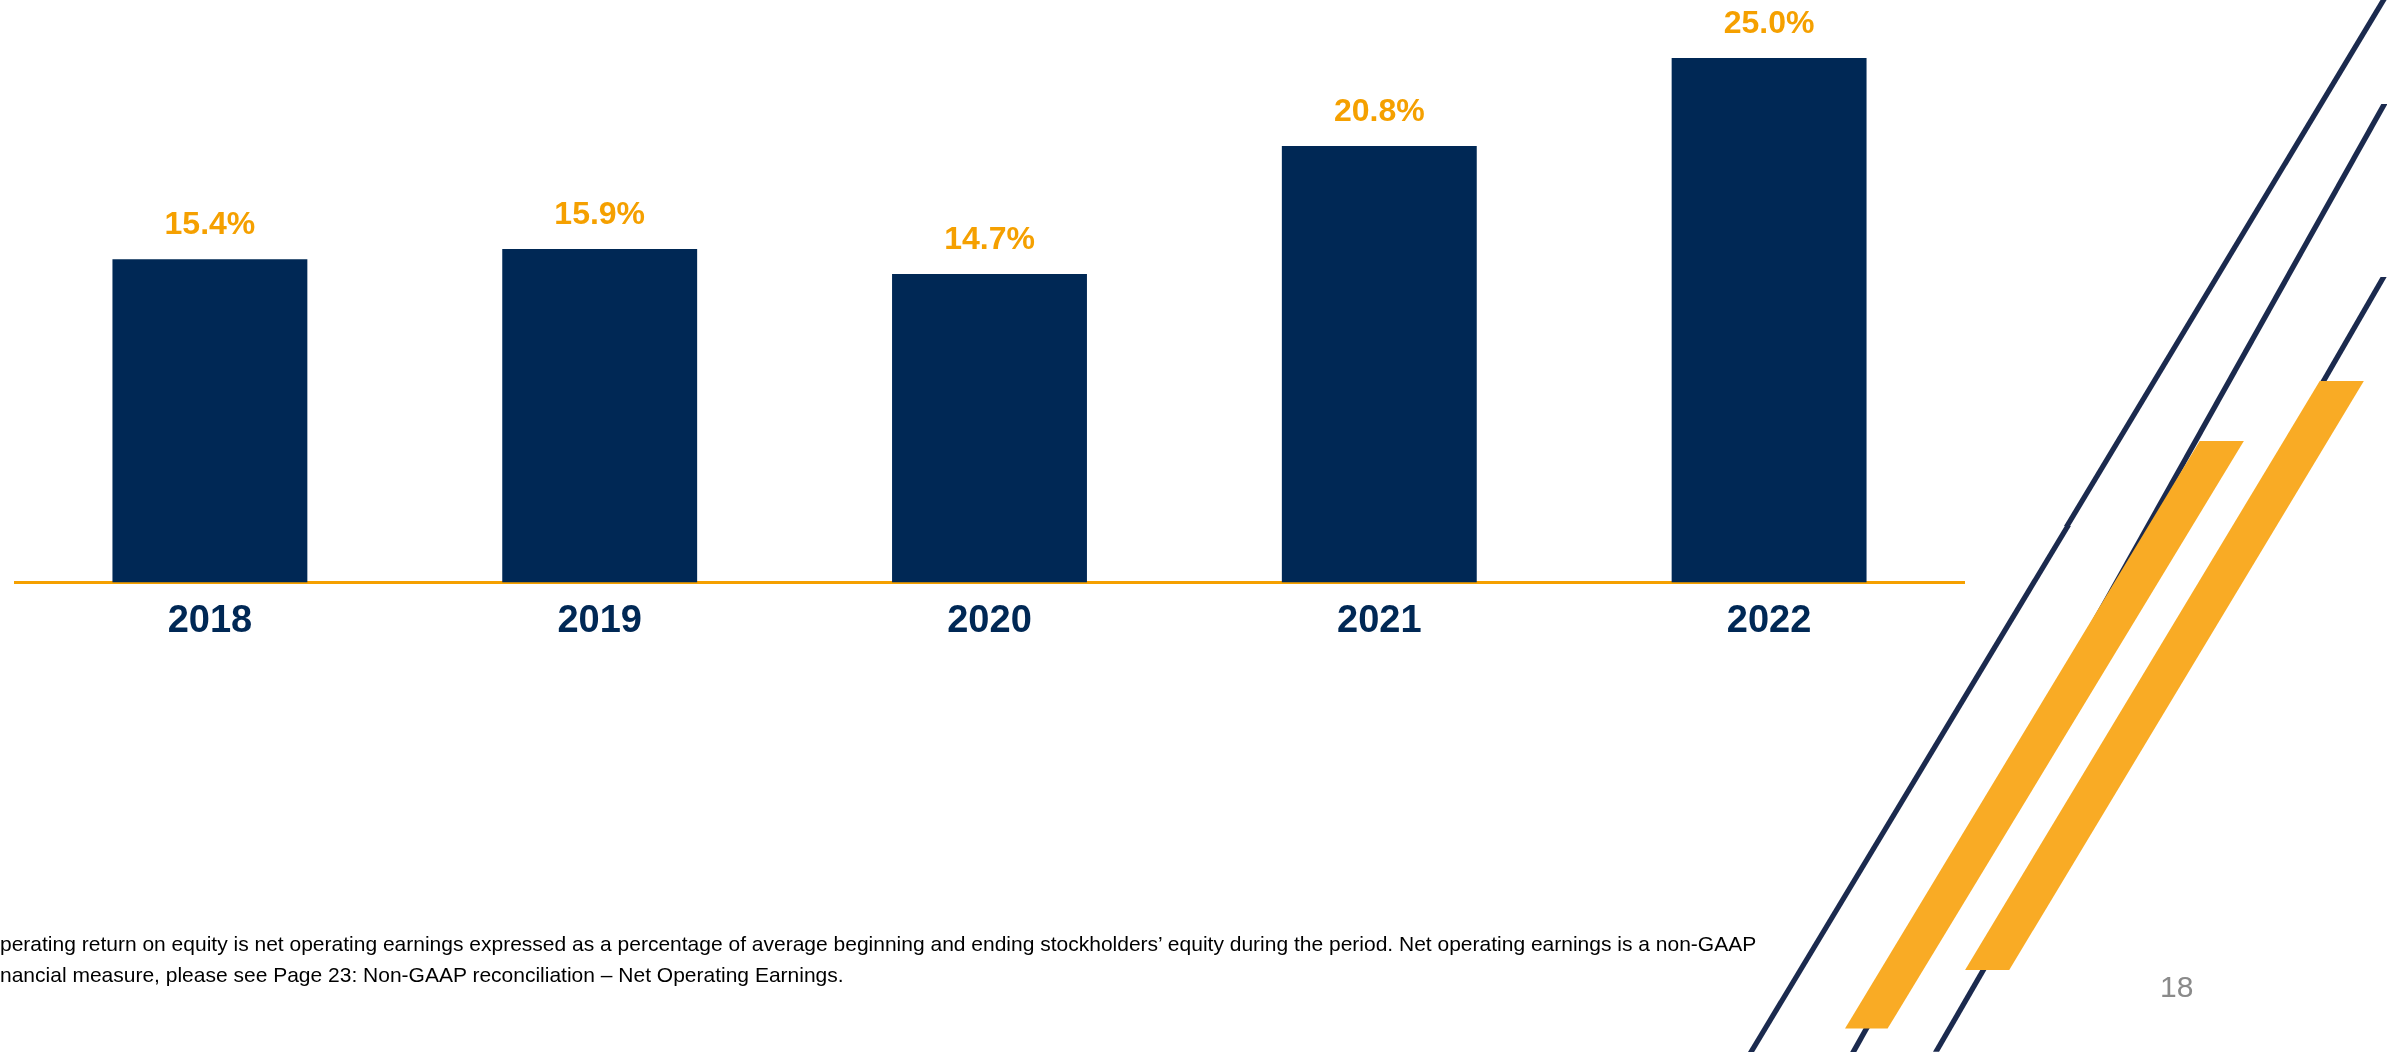 The width and height of the screenshot is (2387, 1052). What do you see at coordinates (210, 618) in the screenshot?
I see `x-tick-label: 2018` at bounding box center [210, 618].